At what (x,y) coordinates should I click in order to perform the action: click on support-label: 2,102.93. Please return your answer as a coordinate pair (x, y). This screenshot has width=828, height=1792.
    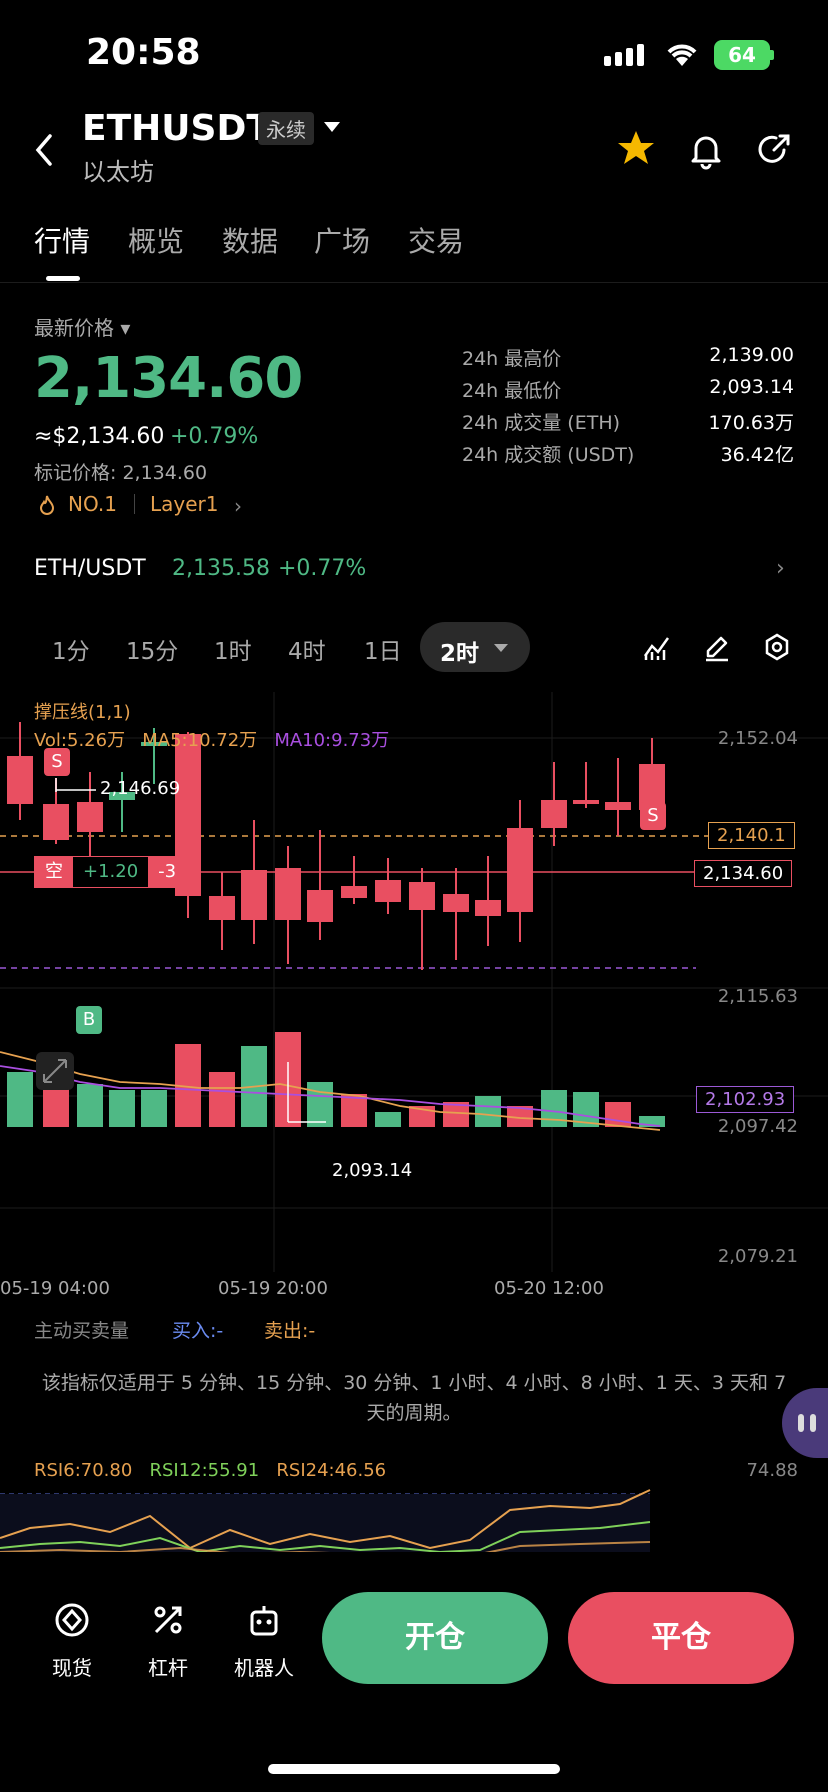
    Looking at the image, I should click on (745, 1099).